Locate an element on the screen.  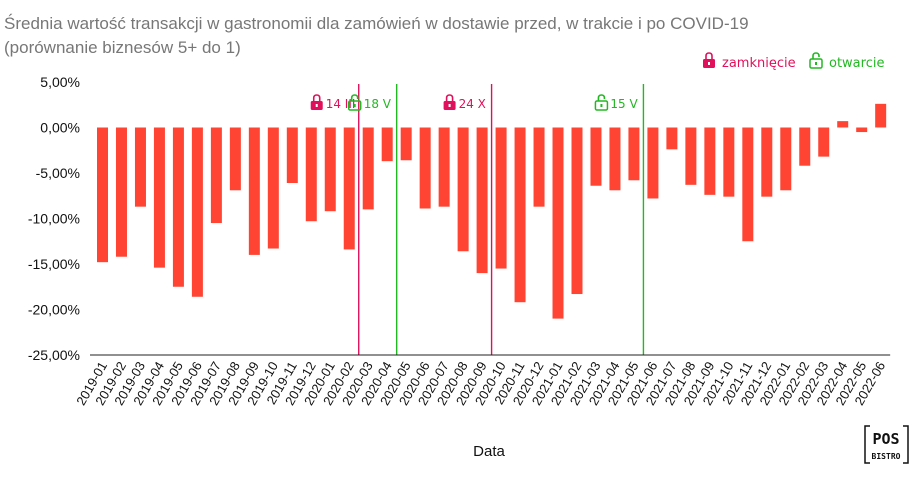
chart-subtitle: (porównanie biznesów 5+ do 1) is located at coordinates (122, 47).